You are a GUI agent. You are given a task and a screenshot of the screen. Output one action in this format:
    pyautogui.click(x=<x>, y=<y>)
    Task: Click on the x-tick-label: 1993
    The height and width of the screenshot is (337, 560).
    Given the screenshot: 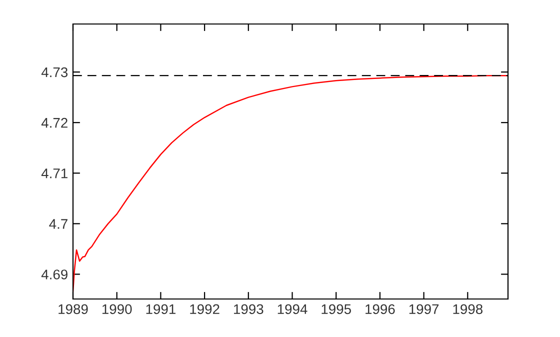 What is the action you would take?
    pyautogui.click(x=249, y=309)
    